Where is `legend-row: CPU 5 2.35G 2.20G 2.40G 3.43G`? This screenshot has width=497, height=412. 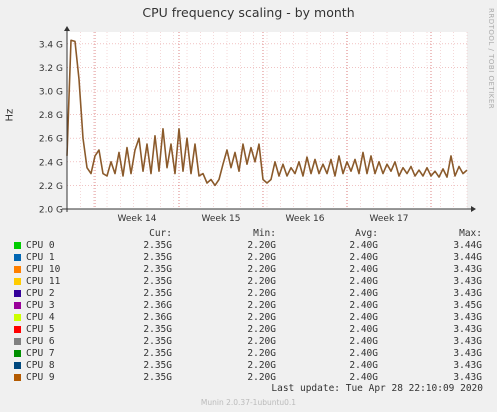
legend-row: CPU 5 2.35G 2.20G 2.40G 3.43G is located at coordinates (250, 330).